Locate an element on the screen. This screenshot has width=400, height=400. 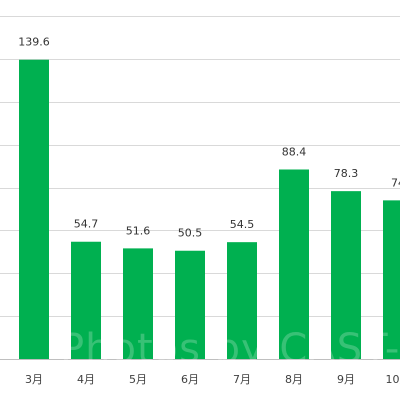
x-axis-tick-labels: 3月 4月 5月 6月 7月 8月 9月 10月 is located at coordinates (212, 379).